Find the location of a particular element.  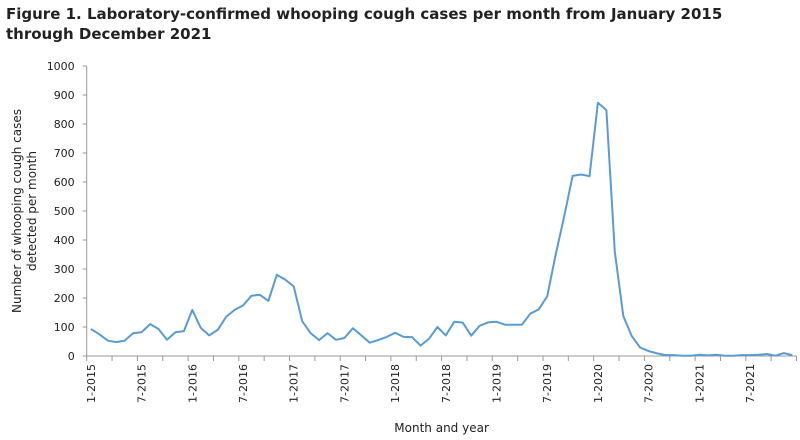

x-tick-label: 1-2019 is located at coordinates (497, 383).